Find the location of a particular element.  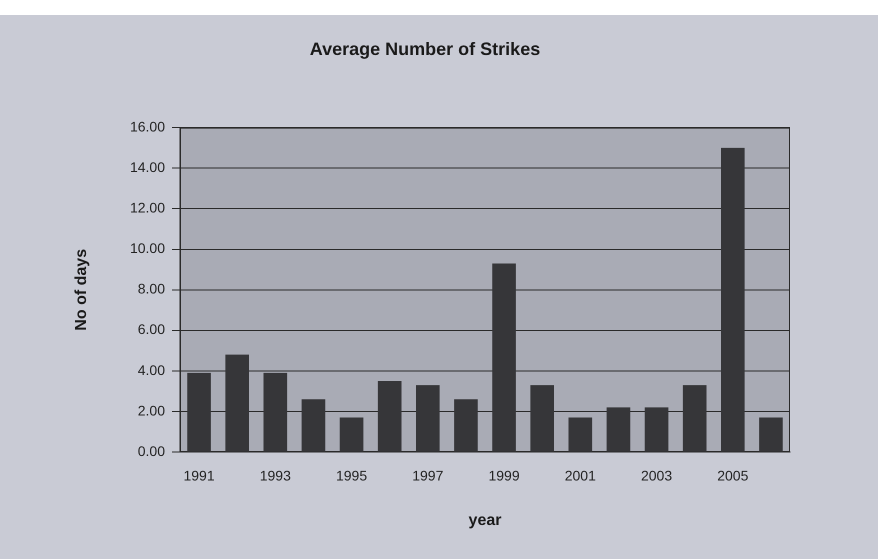

y-tick-label: 12.00 is located at coordinates (148, 208).